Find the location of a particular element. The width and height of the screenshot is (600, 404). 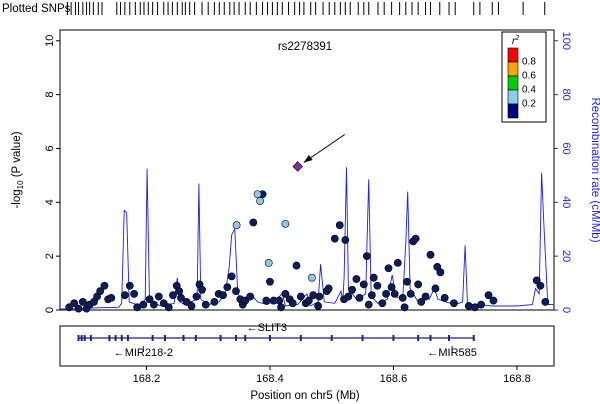

y-left-tick-label: 4 is located at coordinates (50, 202).